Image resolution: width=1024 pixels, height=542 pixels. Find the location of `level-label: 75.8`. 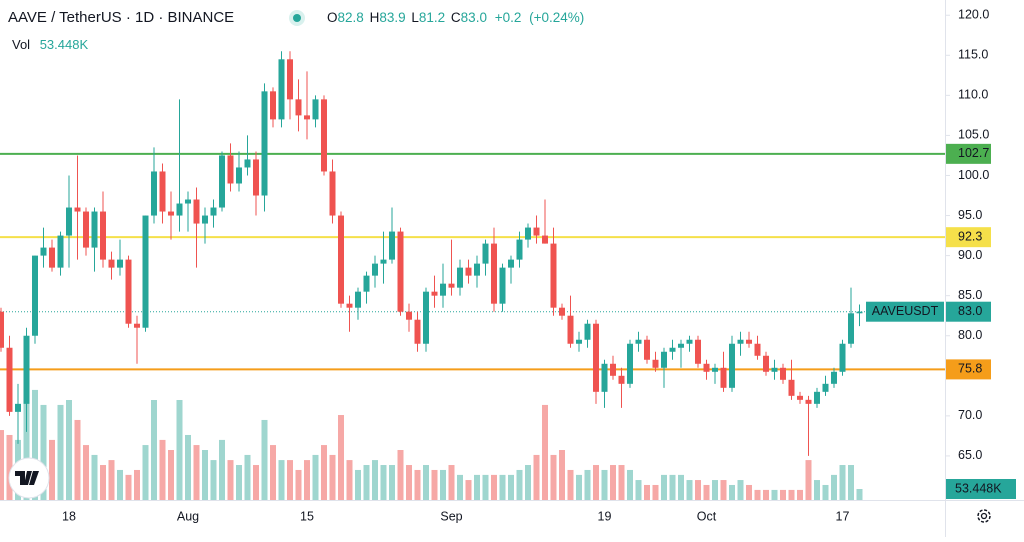

level-label: 75.8 is located at coordinates (970, 369).